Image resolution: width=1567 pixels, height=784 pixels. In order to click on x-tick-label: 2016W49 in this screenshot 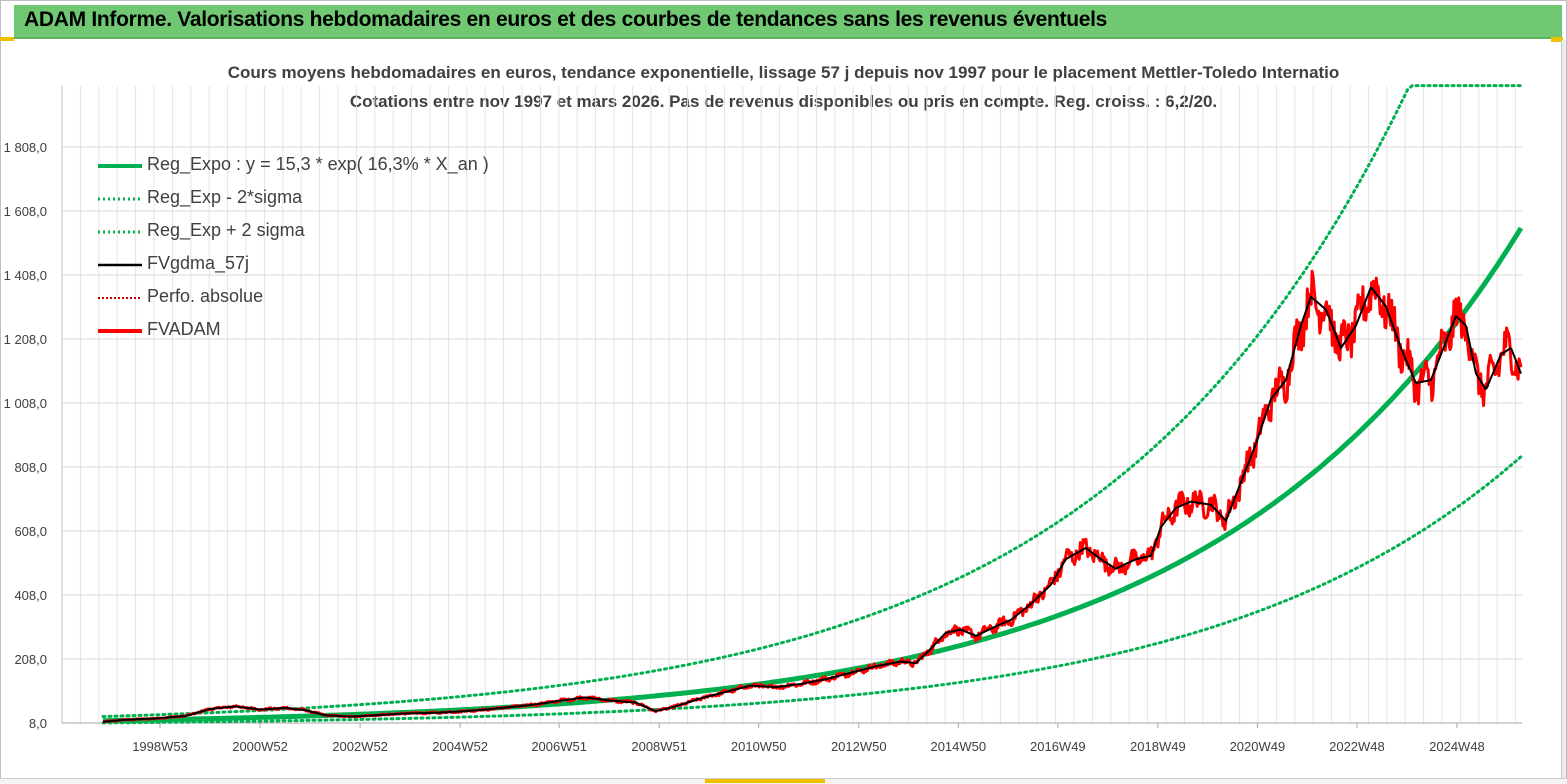, I will do `click(1058, 746)`.